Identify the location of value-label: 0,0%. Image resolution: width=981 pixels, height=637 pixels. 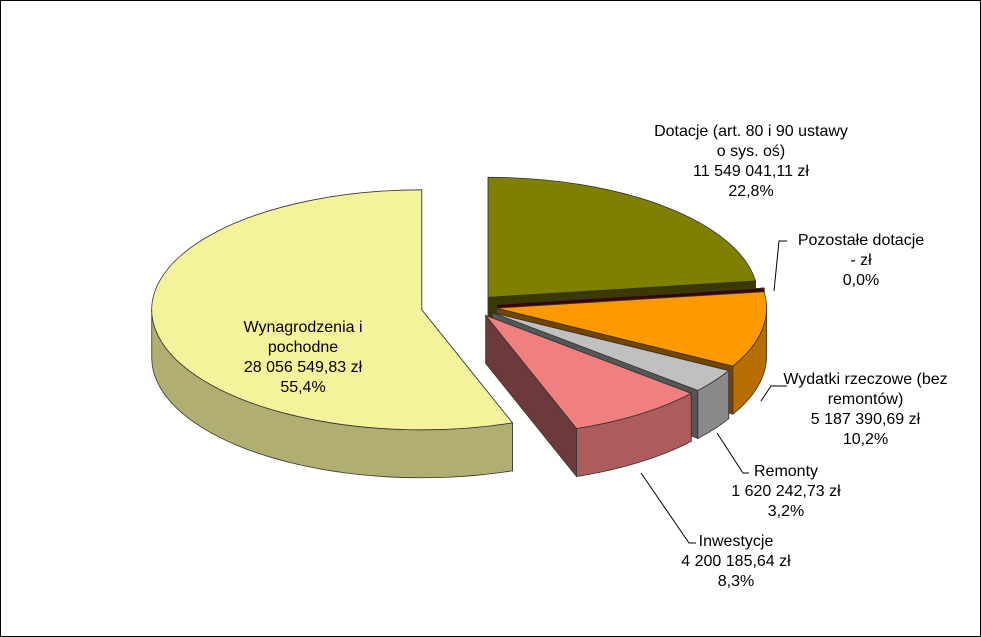
(861, 280).